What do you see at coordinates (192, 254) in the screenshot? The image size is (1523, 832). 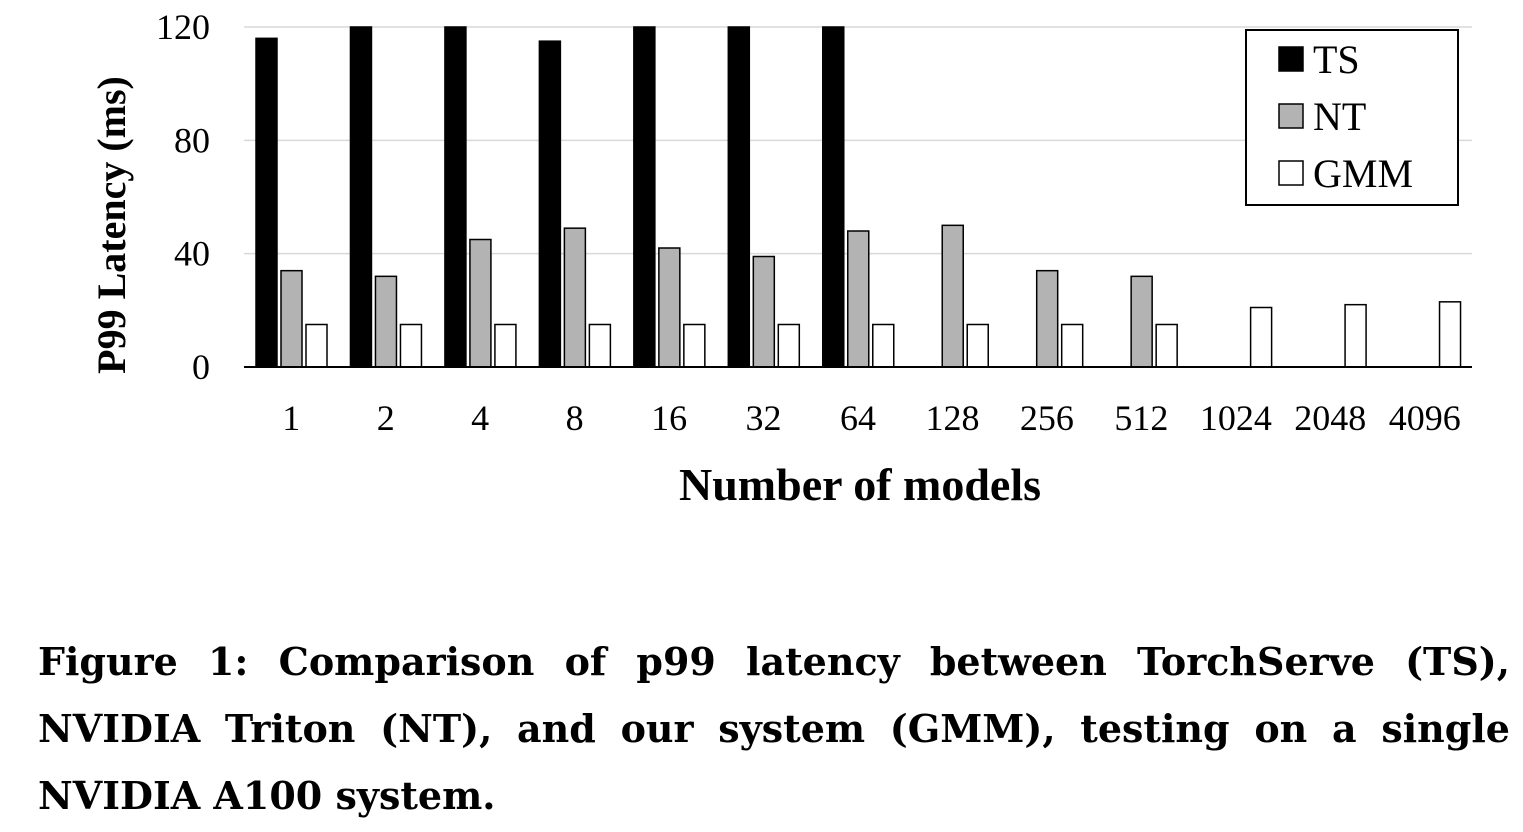 I see `y-tick-label: 40` at bounding box center [192, 254].